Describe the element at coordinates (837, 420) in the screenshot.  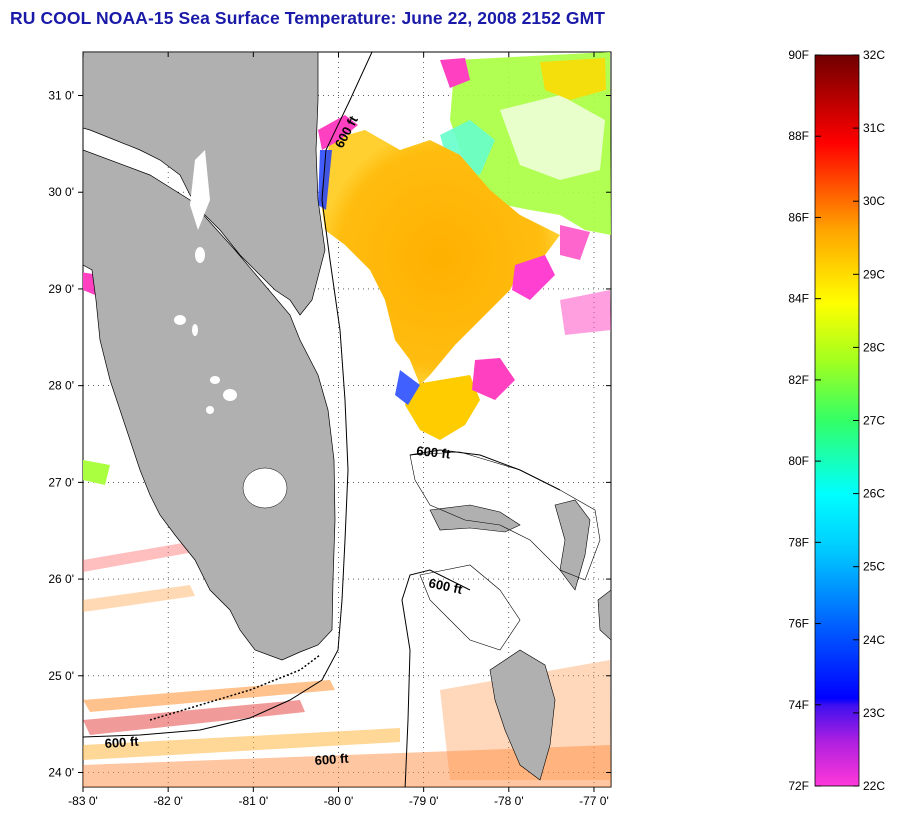
I see `colorbar` at that location.